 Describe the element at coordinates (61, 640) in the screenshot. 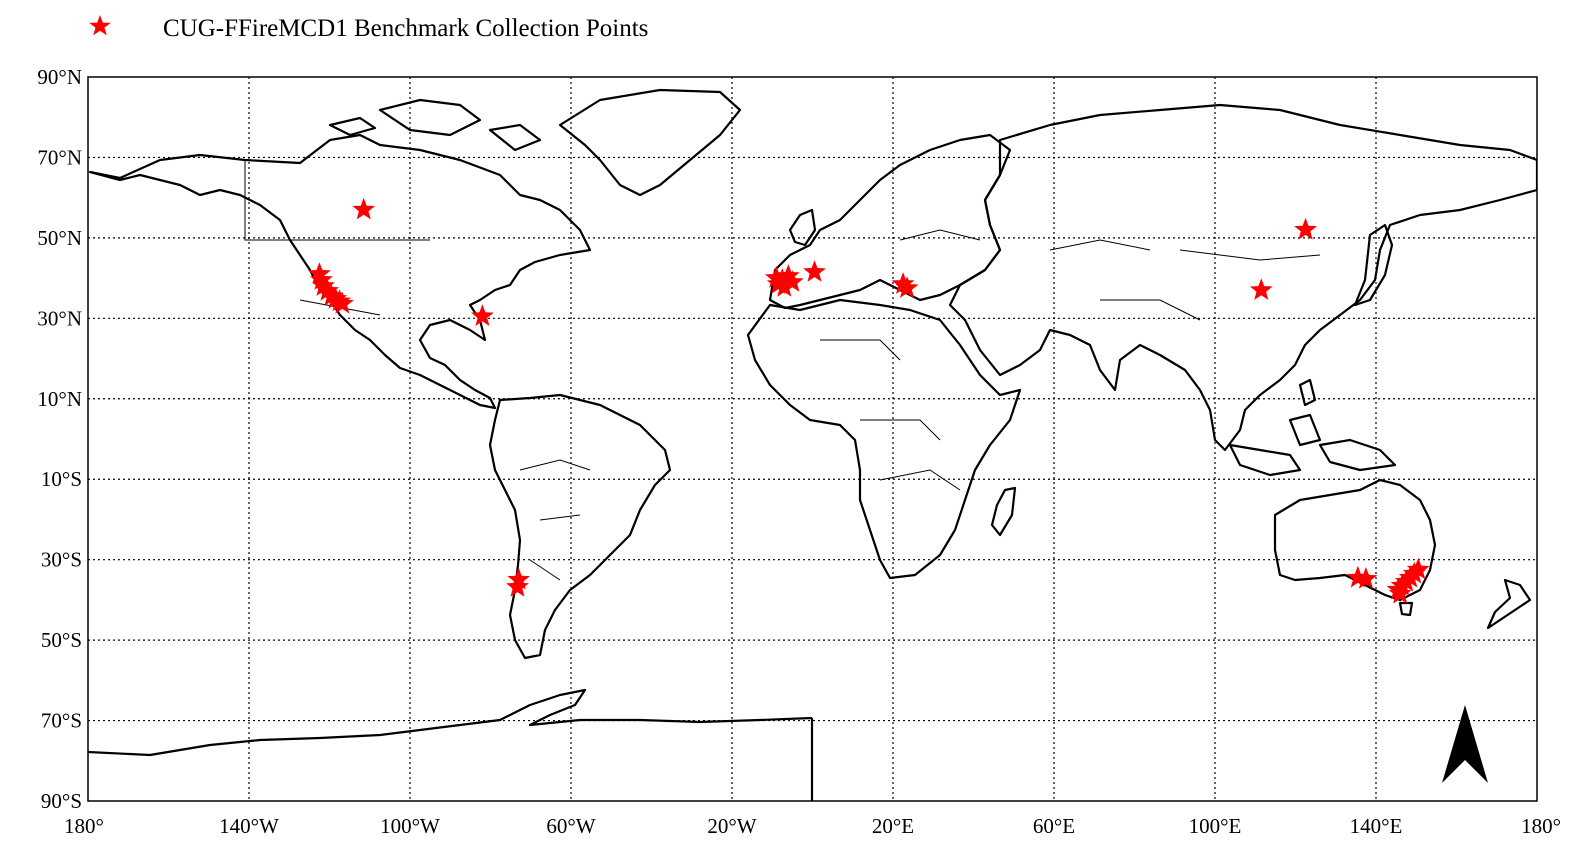

I see `lat-tick-label: 50°S` at that location.